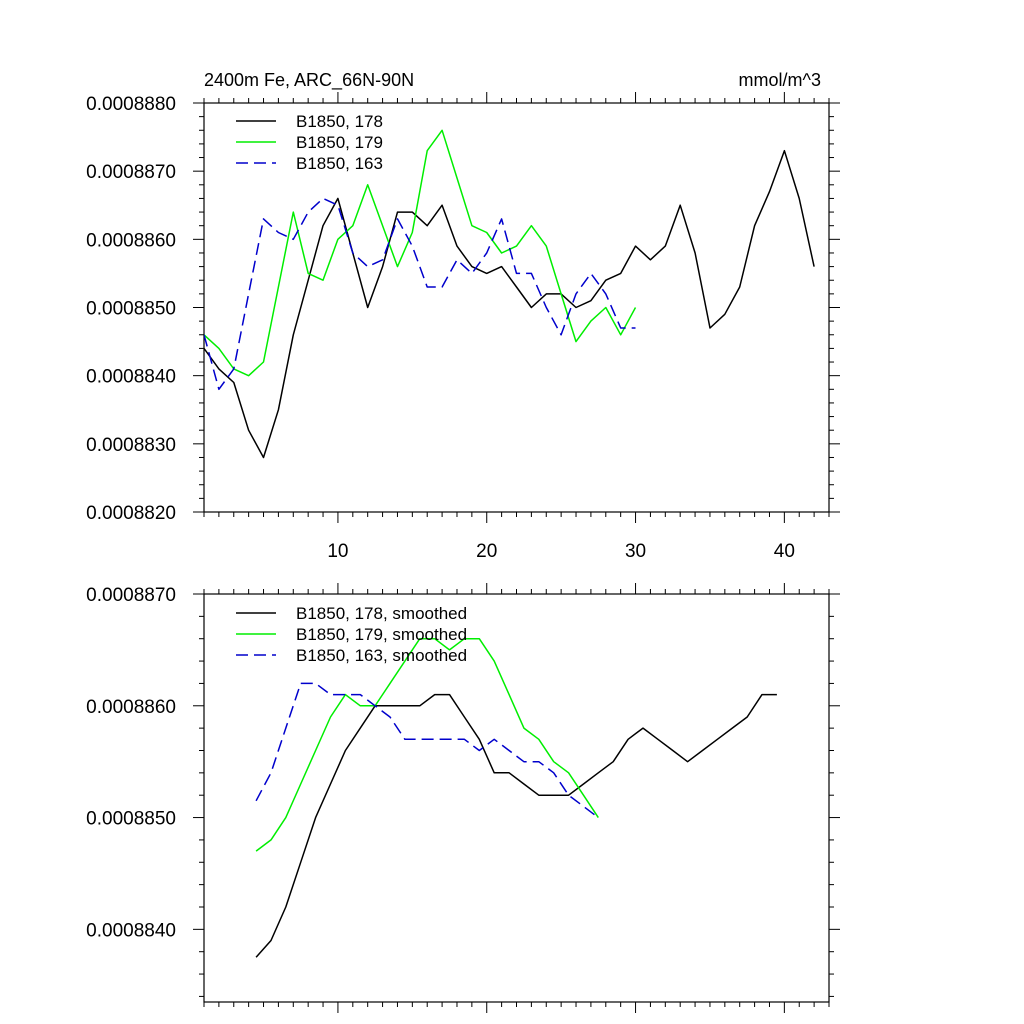  I want to click on x-tick-label: 30, so click(635, 551).